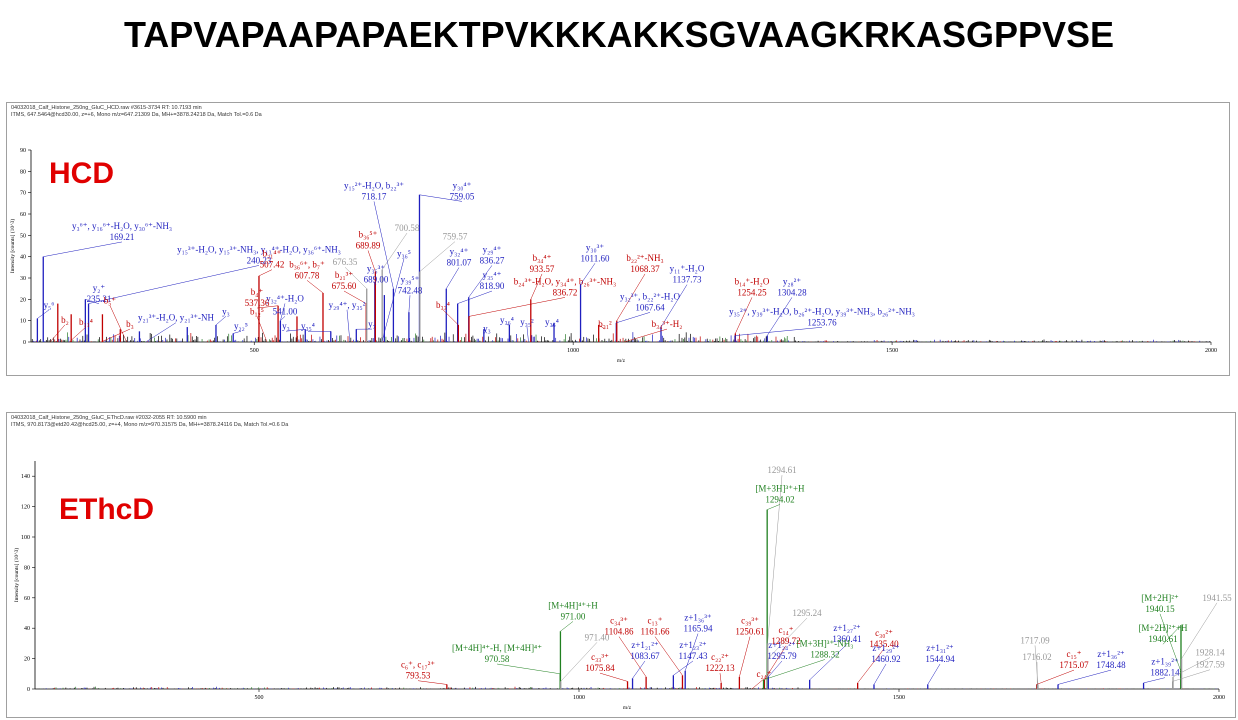  I want to click on peak-annotation: [M+2H]²⁺+H, so click(1163, 628).